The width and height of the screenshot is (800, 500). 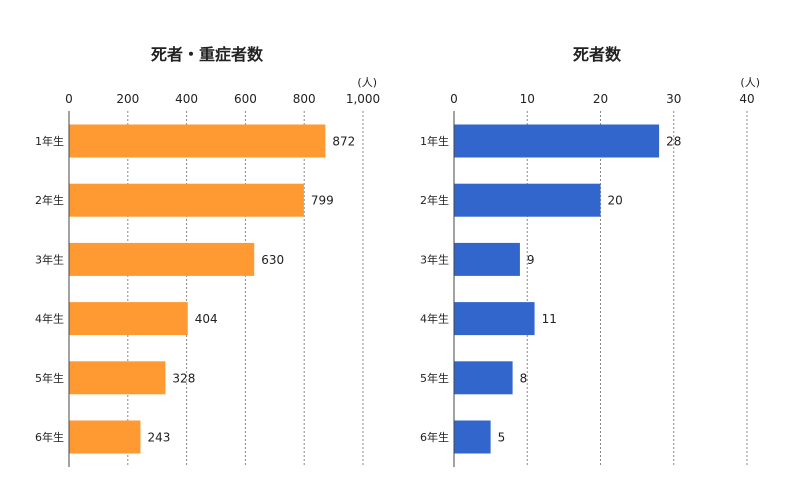 What do you see at coordinates (322, 201) in the screenshot?
I see `value-label: 799` at bounding box center [322, 201].